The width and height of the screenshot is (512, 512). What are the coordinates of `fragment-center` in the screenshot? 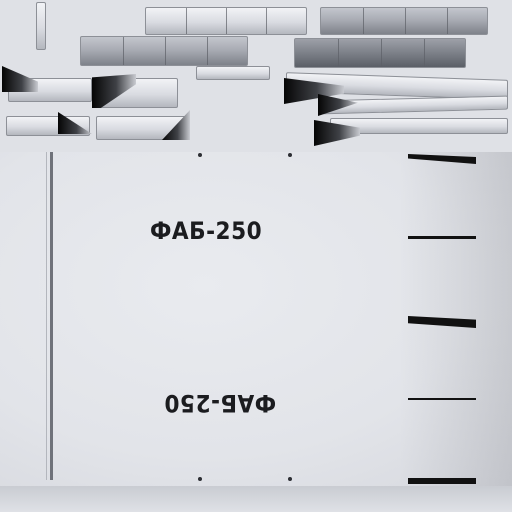 It's located at (233, 73).